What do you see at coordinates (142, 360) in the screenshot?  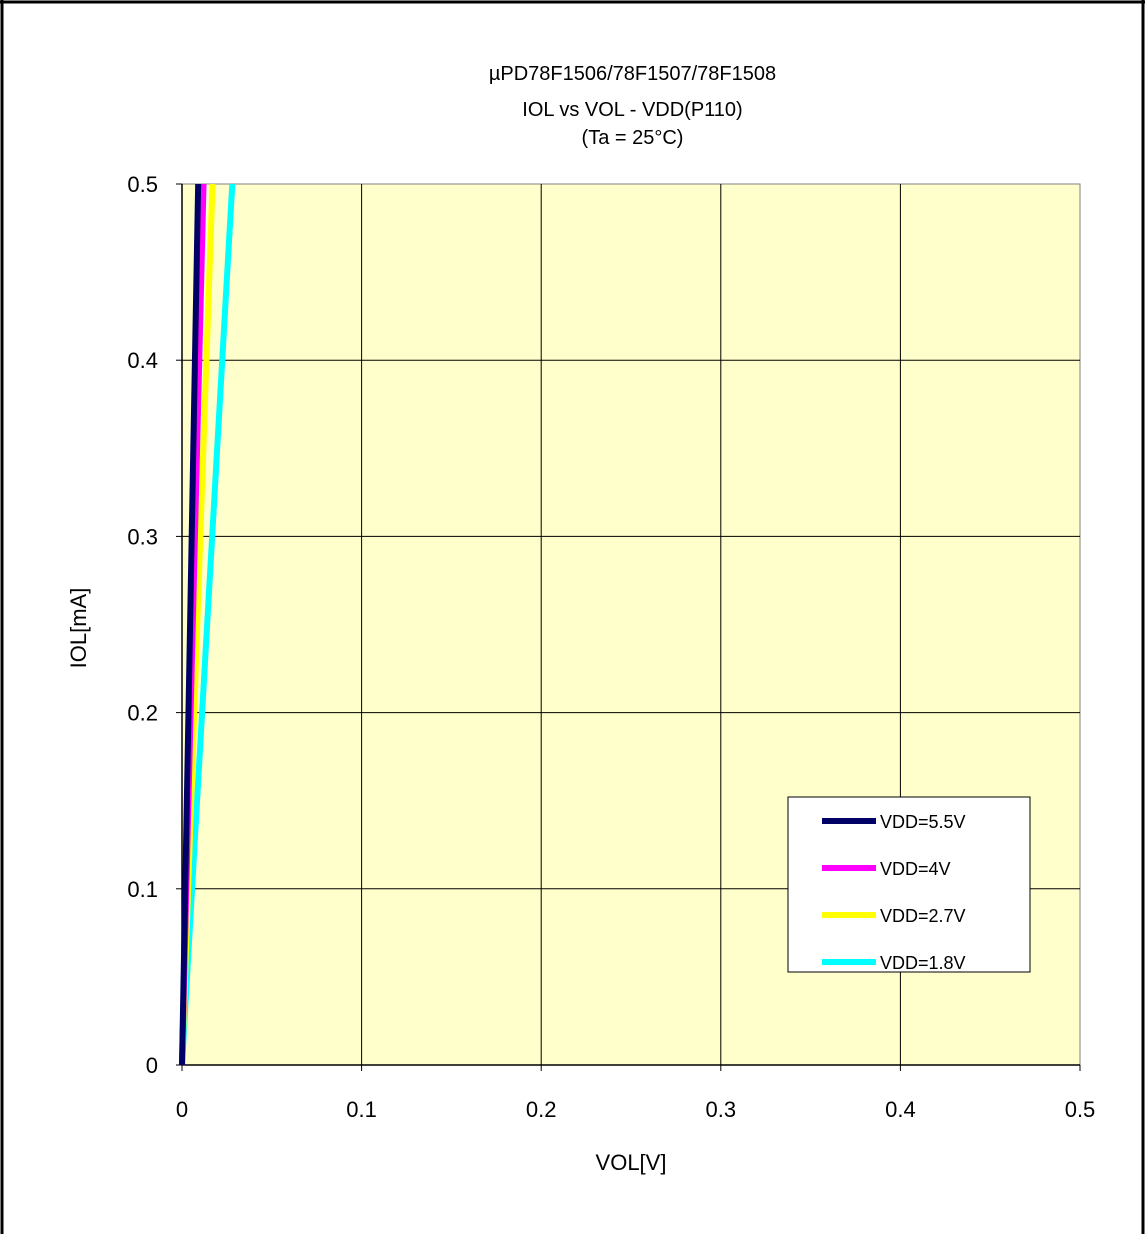 I see `y-tick-label: 0.4` at bounding box center [142, 360].